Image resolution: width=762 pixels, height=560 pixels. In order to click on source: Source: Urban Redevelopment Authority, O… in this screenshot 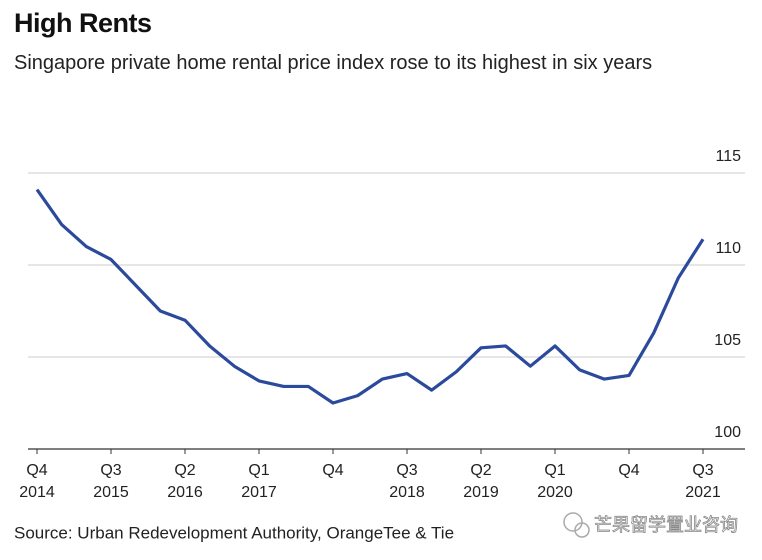, I will do `click(234, 532)`.